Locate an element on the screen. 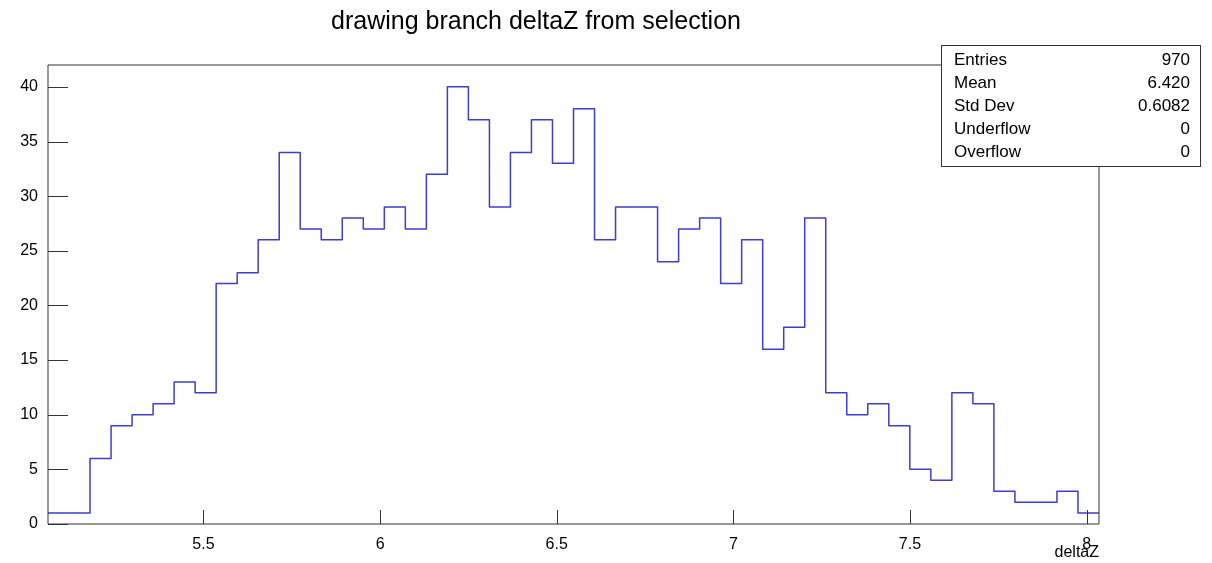  y-tick-label: 15 is located at coordinates (29, 359).